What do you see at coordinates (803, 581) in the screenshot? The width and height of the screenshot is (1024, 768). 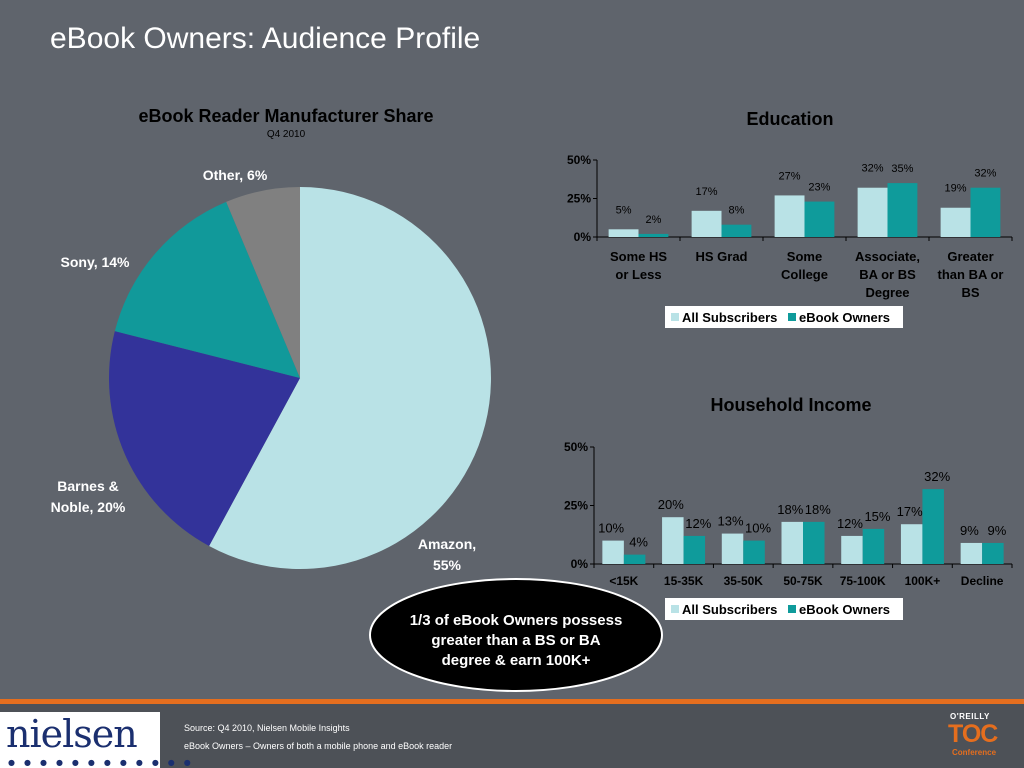 I see `income-category-label: 50-75K` at bounding box center [803, 581].